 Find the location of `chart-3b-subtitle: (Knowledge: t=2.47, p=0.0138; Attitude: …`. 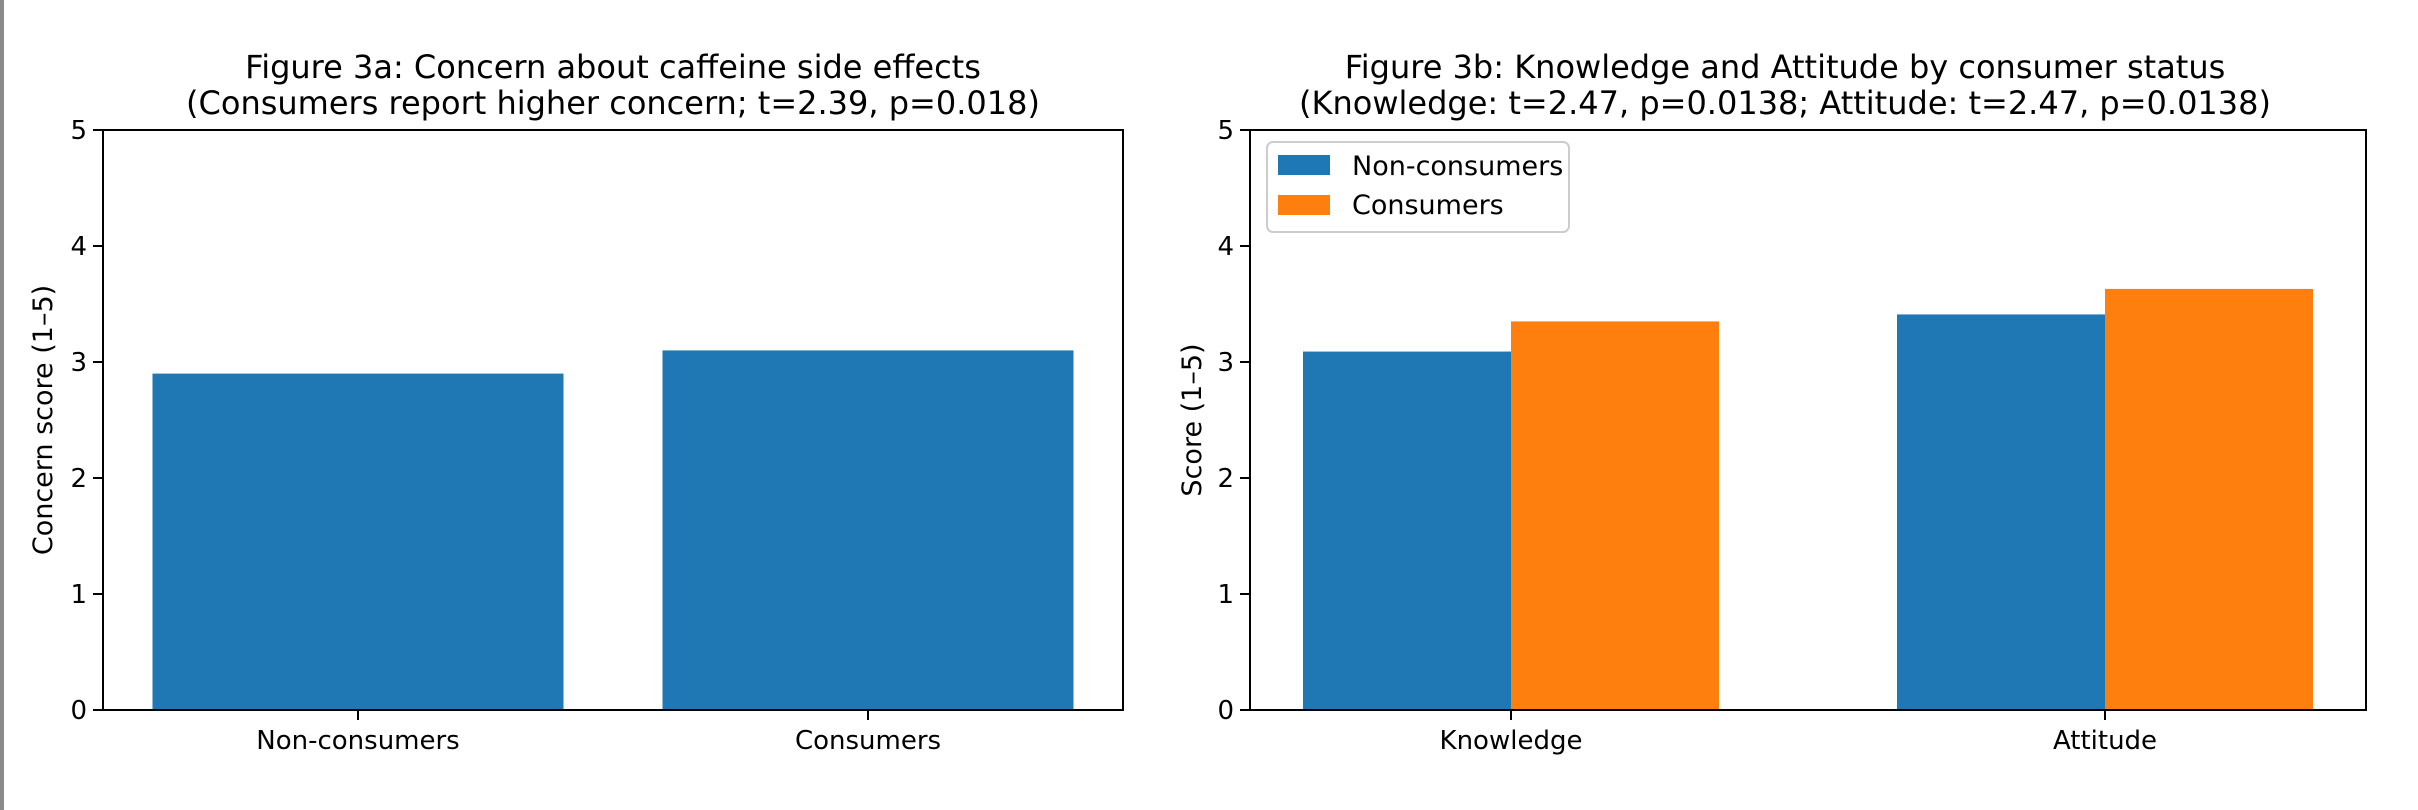

chart-3b-subtitle: (Knowledge: t=2.47, p=0.0138; Attitude: … is located at coordinates (1785, 103).